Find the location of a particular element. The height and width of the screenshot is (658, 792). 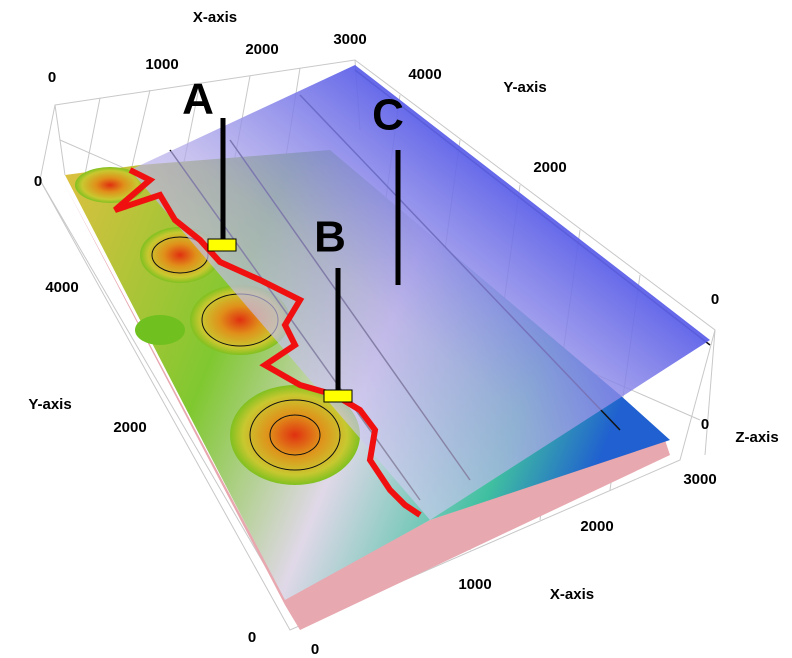

marker-a-box is located at coordinates (222, 245).